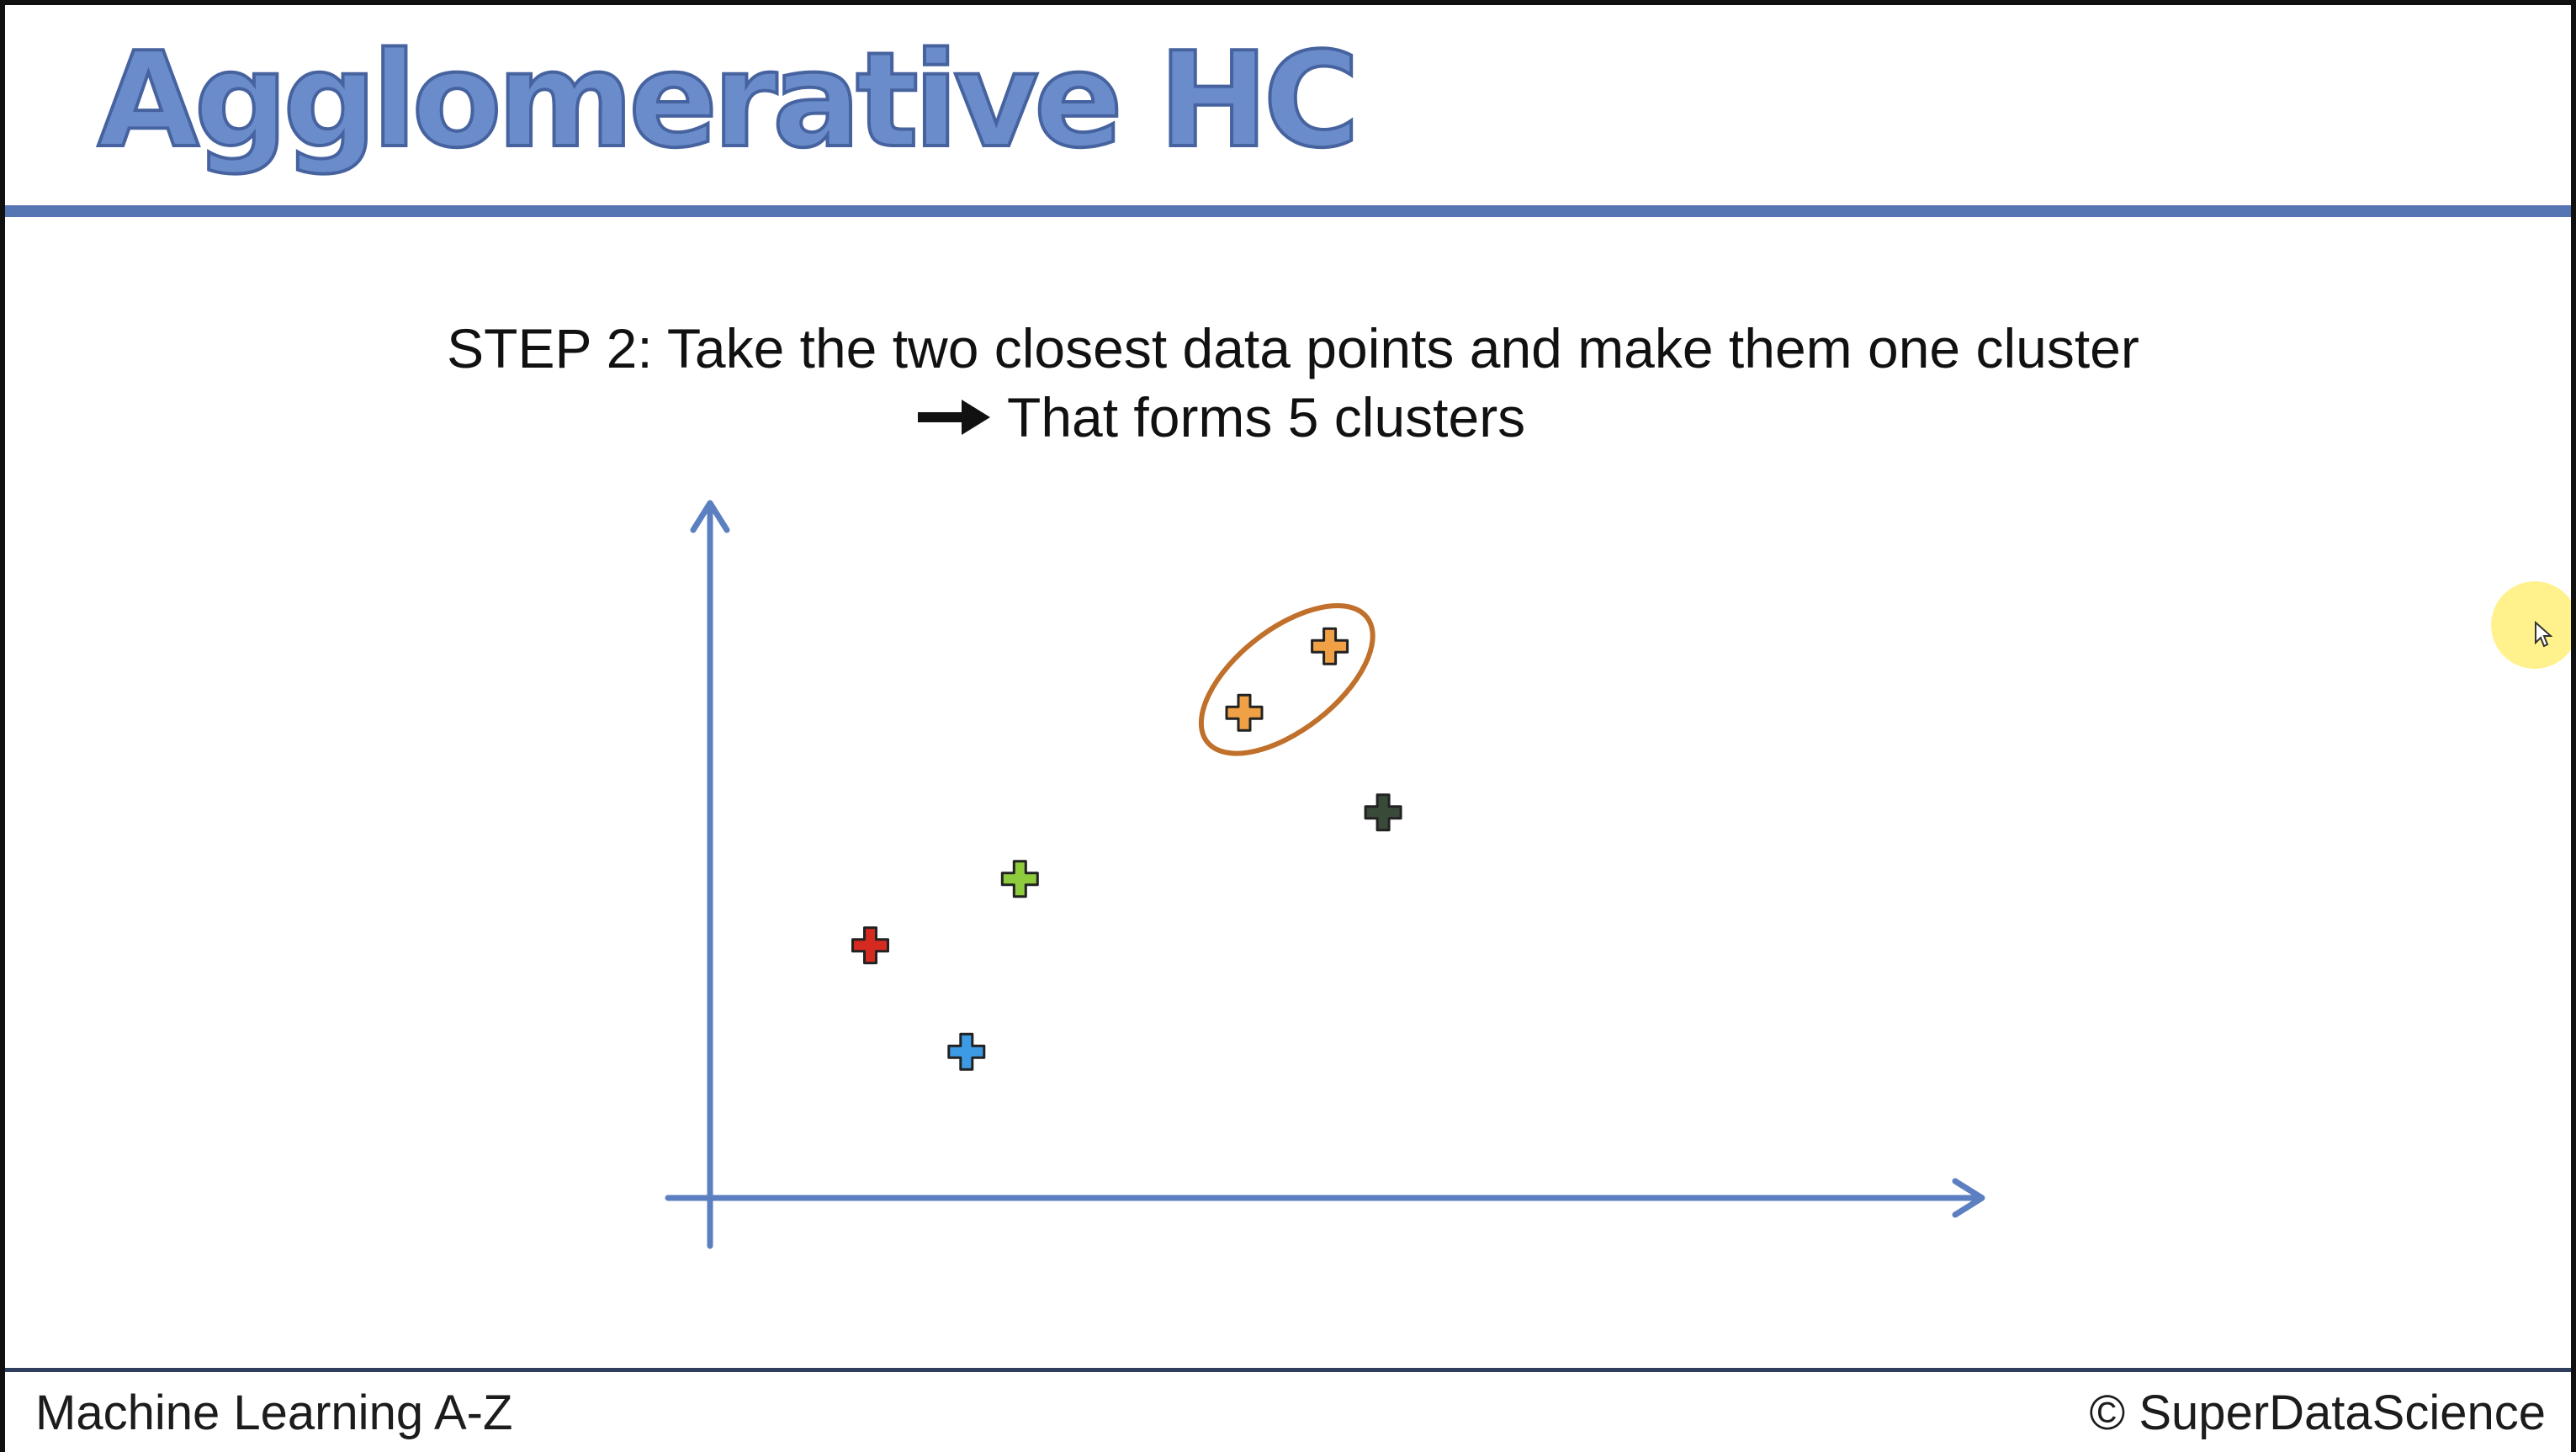 This screenshot has height=1452, width=2576. I want to click on cluster-outlines, so click(1286, 680).